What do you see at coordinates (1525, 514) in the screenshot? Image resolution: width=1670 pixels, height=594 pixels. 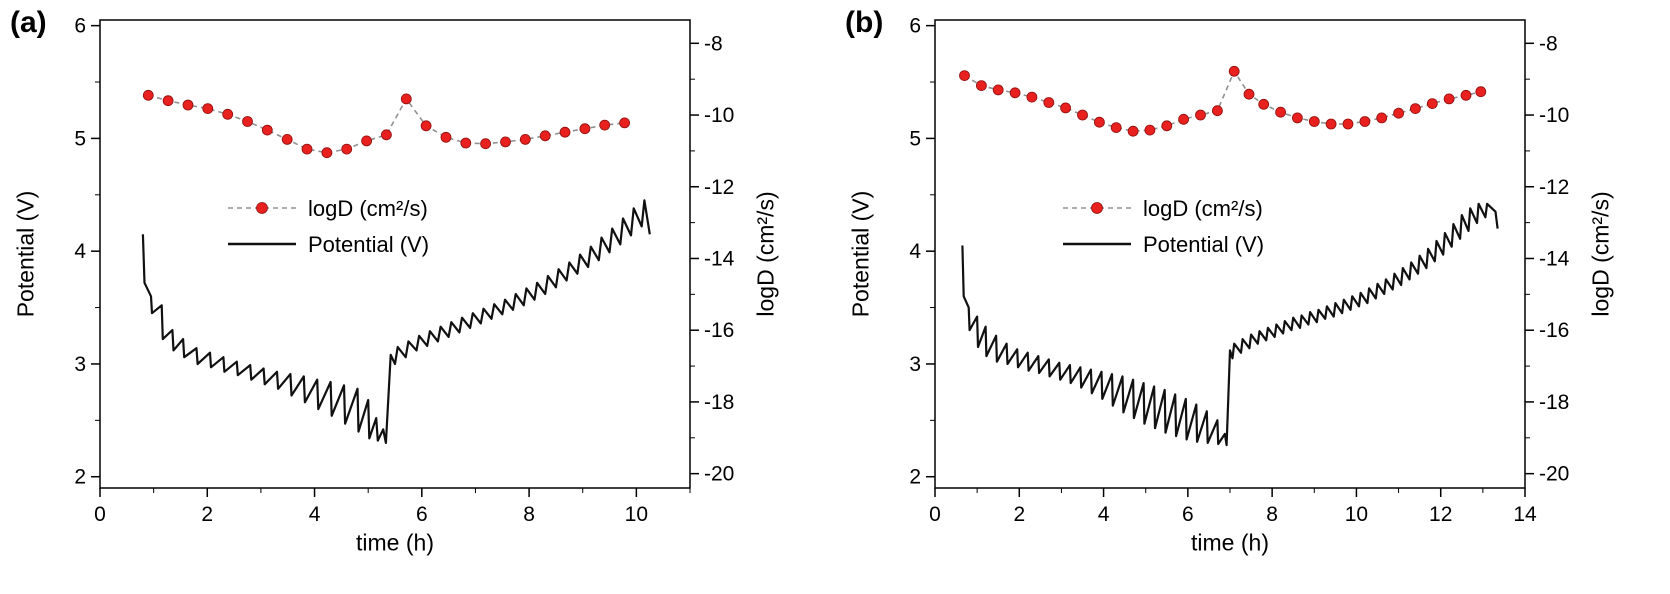 I see `x-tick-label: 14` at bounding box center [1525, 514].